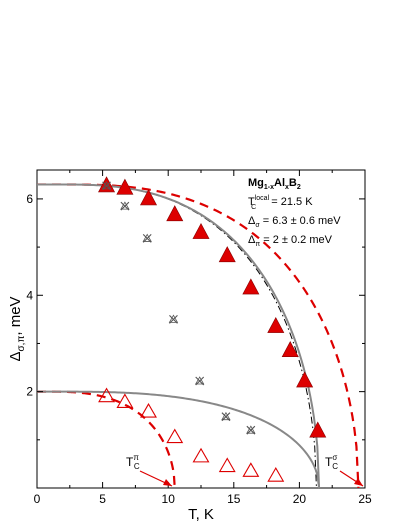  Describe the element at coordinates (335, 466) in the screenshot. I see `tc-sigma-sub: C` at that location.